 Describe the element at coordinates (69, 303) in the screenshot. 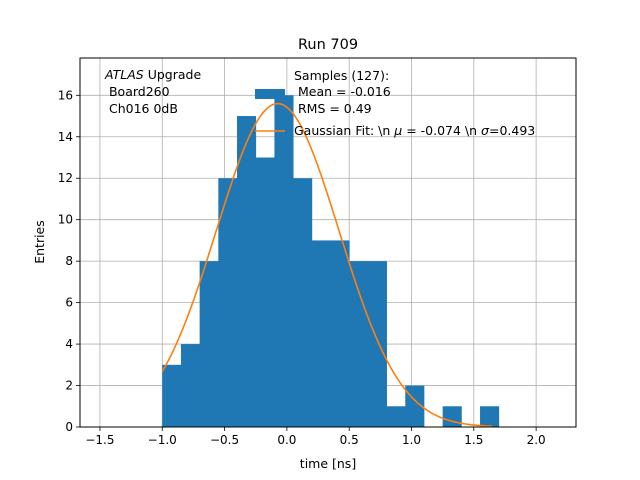

I see `y-tick-label: 6` at that location.